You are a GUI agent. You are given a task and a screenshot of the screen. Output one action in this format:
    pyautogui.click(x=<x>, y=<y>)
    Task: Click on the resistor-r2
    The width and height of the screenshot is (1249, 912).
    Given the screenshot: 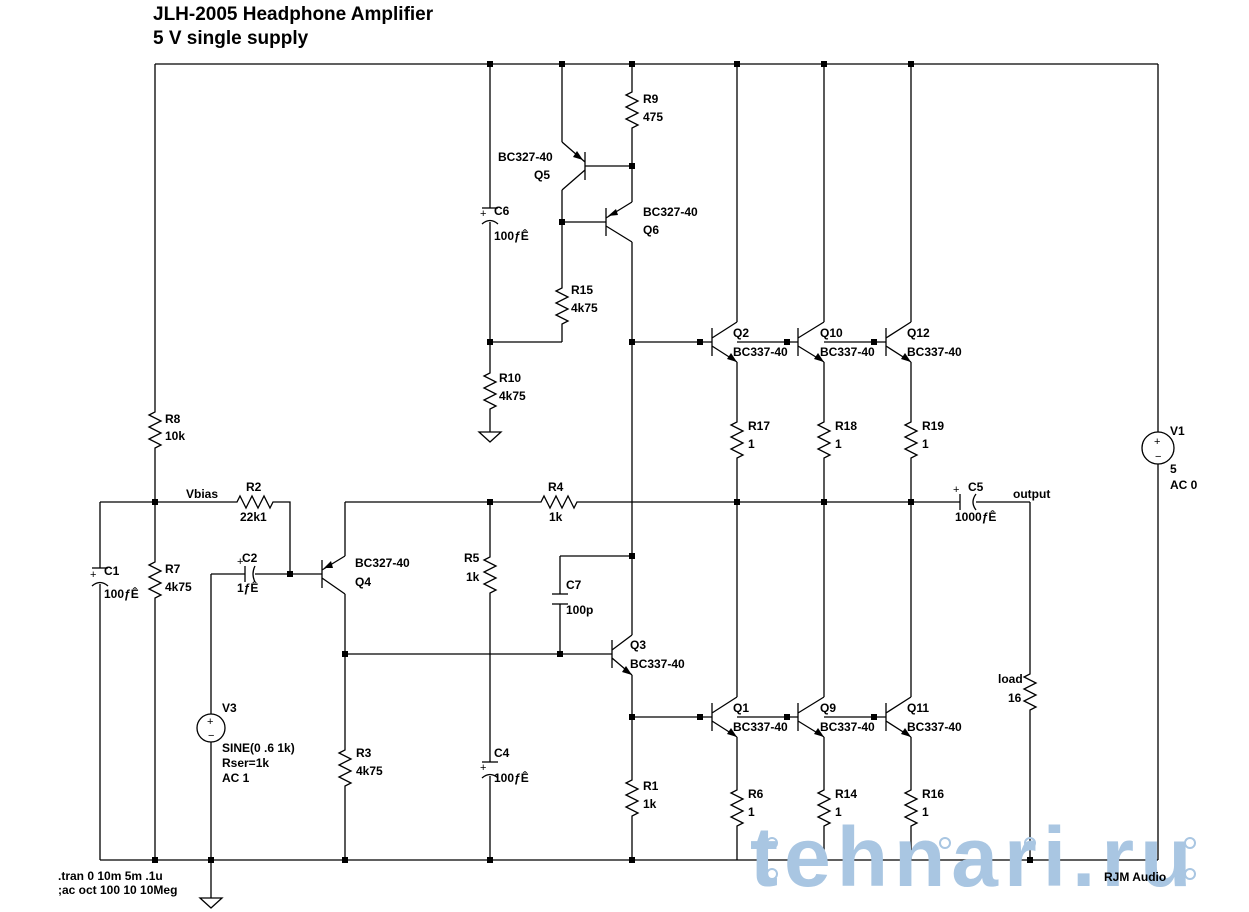 What is the action you would take?
    pyautogui.click(x=255, y=502)
    